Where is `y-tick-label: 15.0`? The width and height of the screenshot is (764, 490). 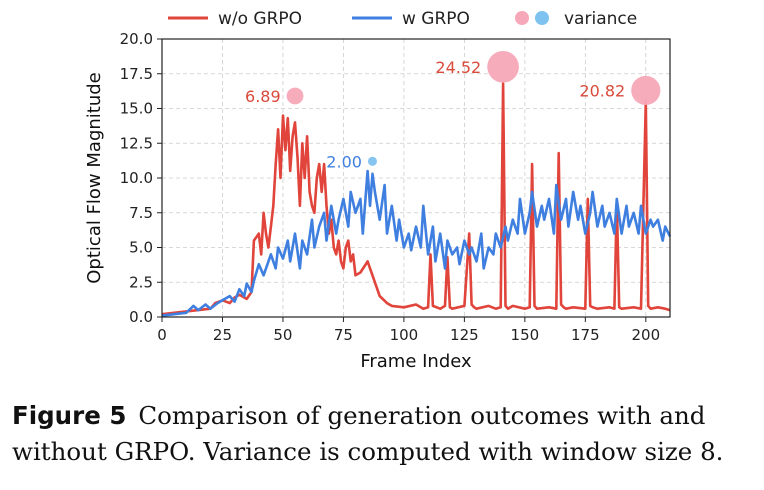
y-tick-label: 15.0 is located at coordinates (136, 109).